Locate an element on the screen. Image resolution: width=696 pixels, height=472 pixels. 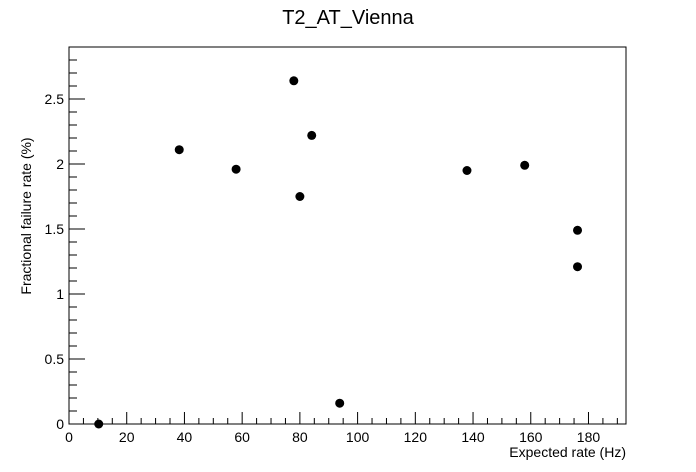
y-tick-label: 1.5 is located at coordinates (55, 229).